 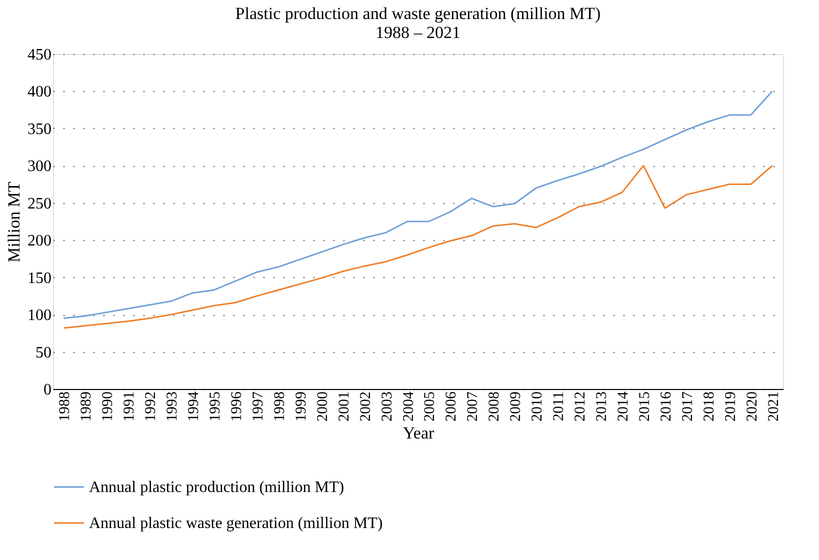 What do you see at coordinates (14, 221) in the screenshot?
I see `y-axis-title: Million MT` at bounding box center [14, 221].